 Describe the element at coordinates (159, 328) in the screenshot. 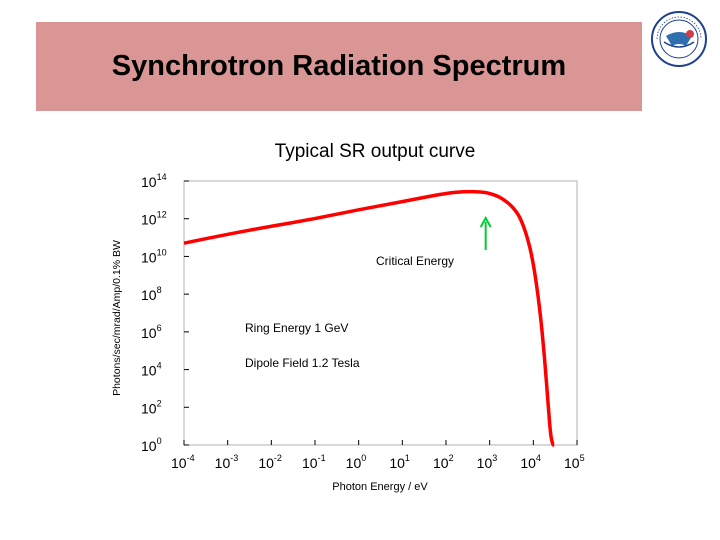

I see `y-tick-exponent: 6` at that location.